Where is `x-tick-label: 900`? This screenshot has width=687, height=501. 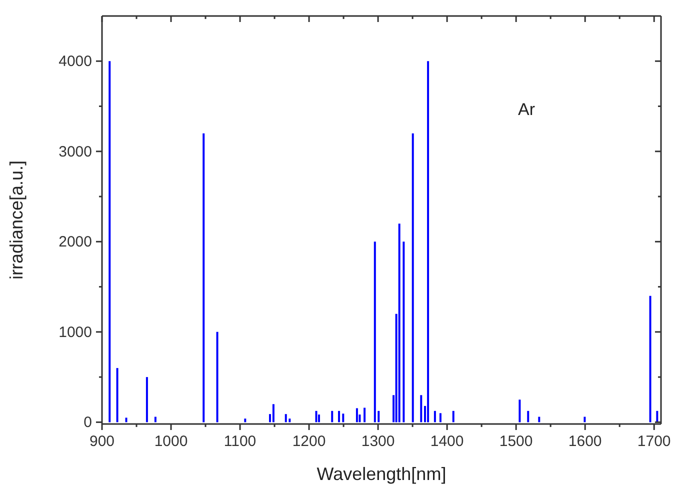
x-tick-label: 900 is located at coordinates (102, 441).